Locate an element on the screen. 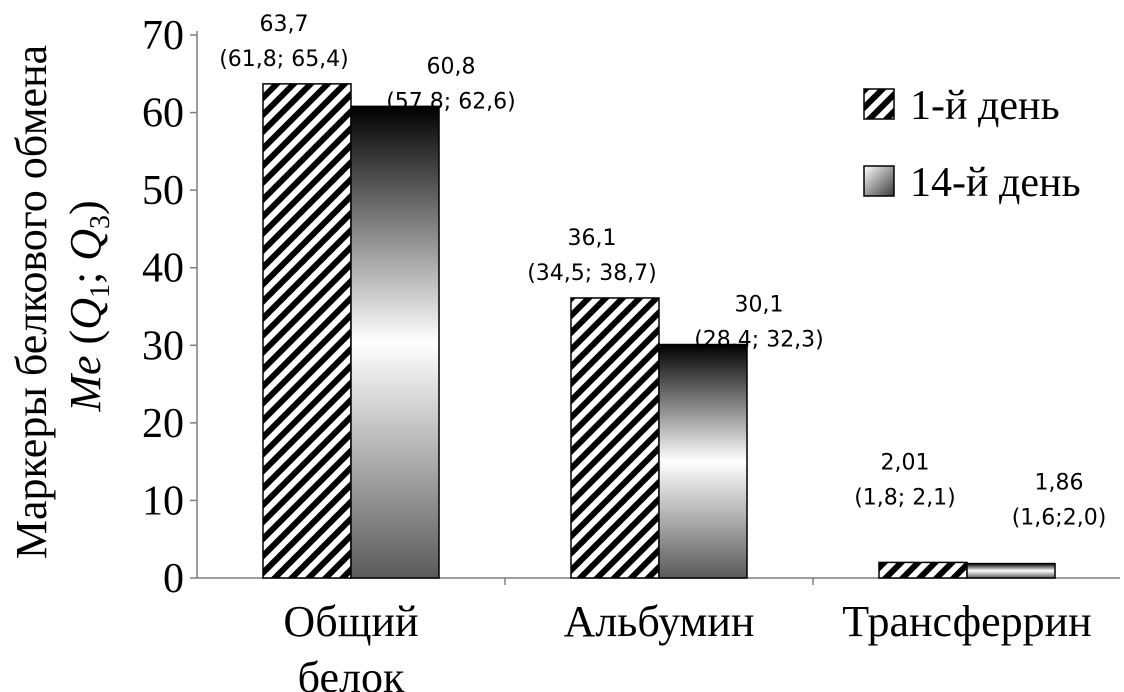 Image resolution: width=1124 pixels, height=692 pixels. value-label: 60,8 is located at coordinates (451, 66).